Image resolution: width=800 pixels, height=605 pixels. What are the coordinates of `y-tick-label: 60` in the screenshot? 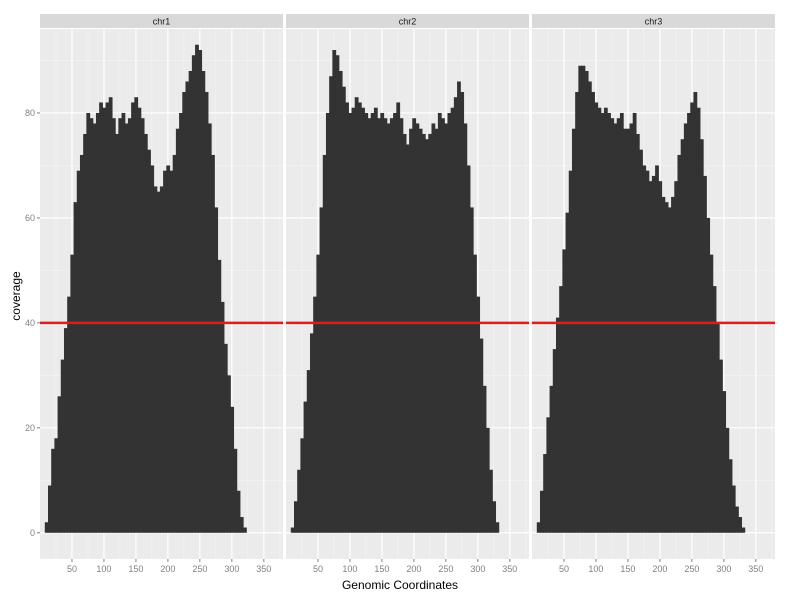 It's located at (30, 218).